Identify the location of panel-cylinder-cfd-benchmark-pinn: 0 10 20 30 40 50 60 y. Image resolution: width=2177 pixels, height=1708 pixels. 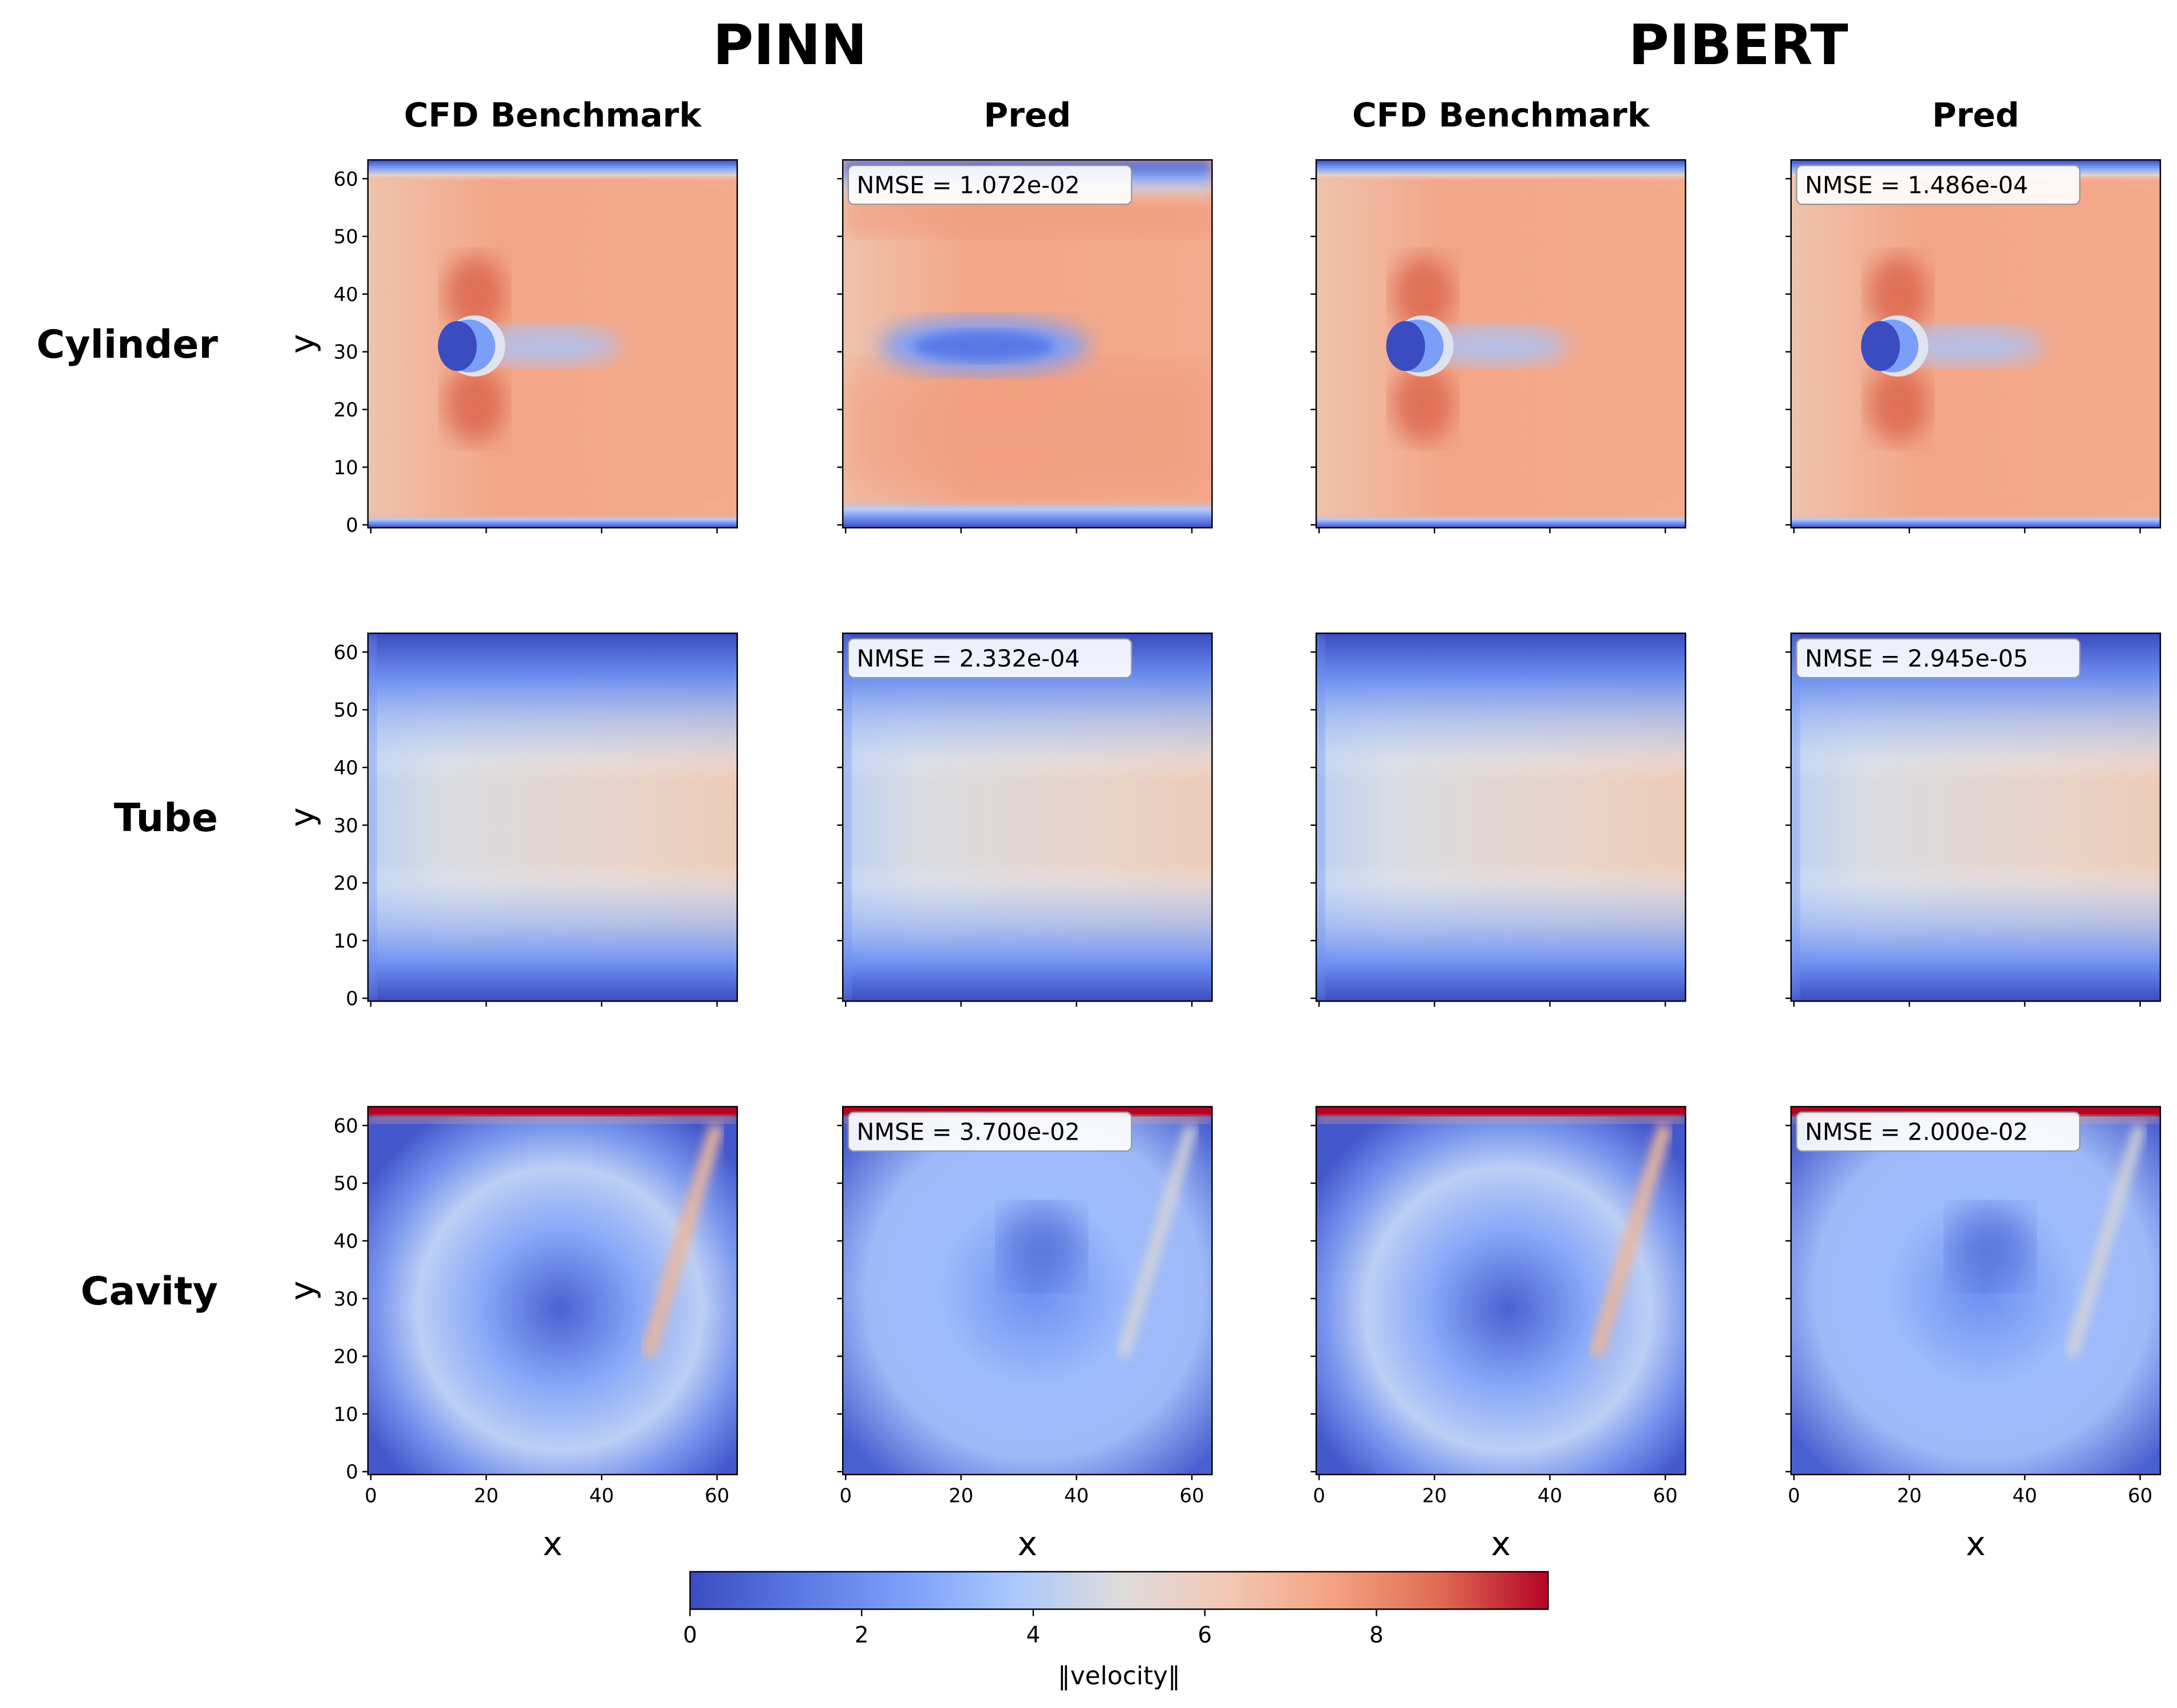
(510, 348).